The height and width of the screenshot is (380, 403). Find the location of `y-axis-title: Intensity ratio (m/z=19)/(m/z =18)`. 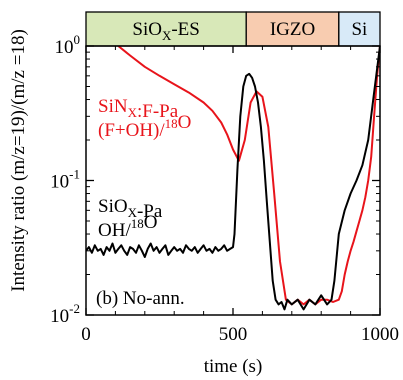

y-axis-title: Intensity ratio (m/z=19)/(m/z =18) is located at coordinates (18, 160).